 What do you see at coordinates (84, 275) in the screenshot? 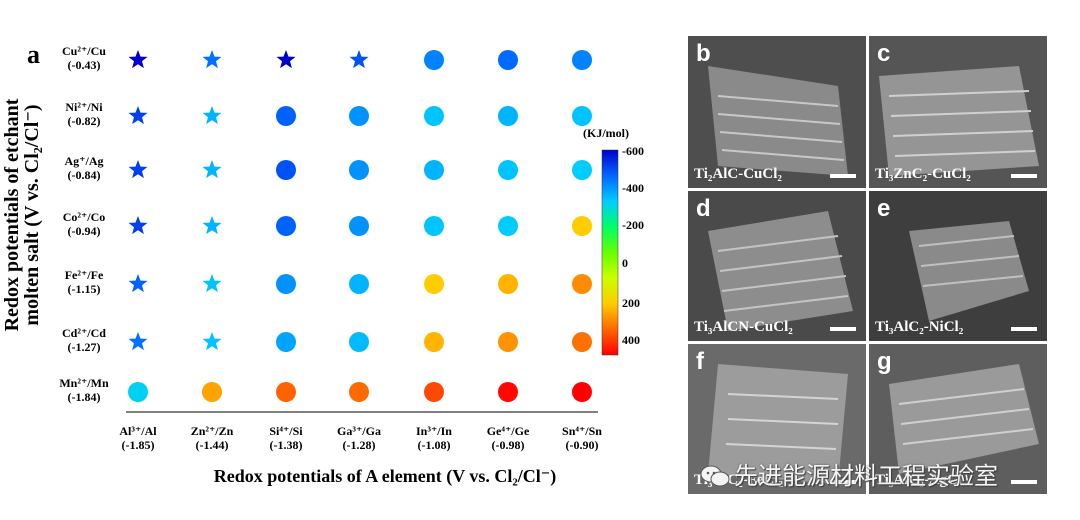
I see `y-tick-ion: Fe²⁺/Fe` at bounding box center [84, 275].